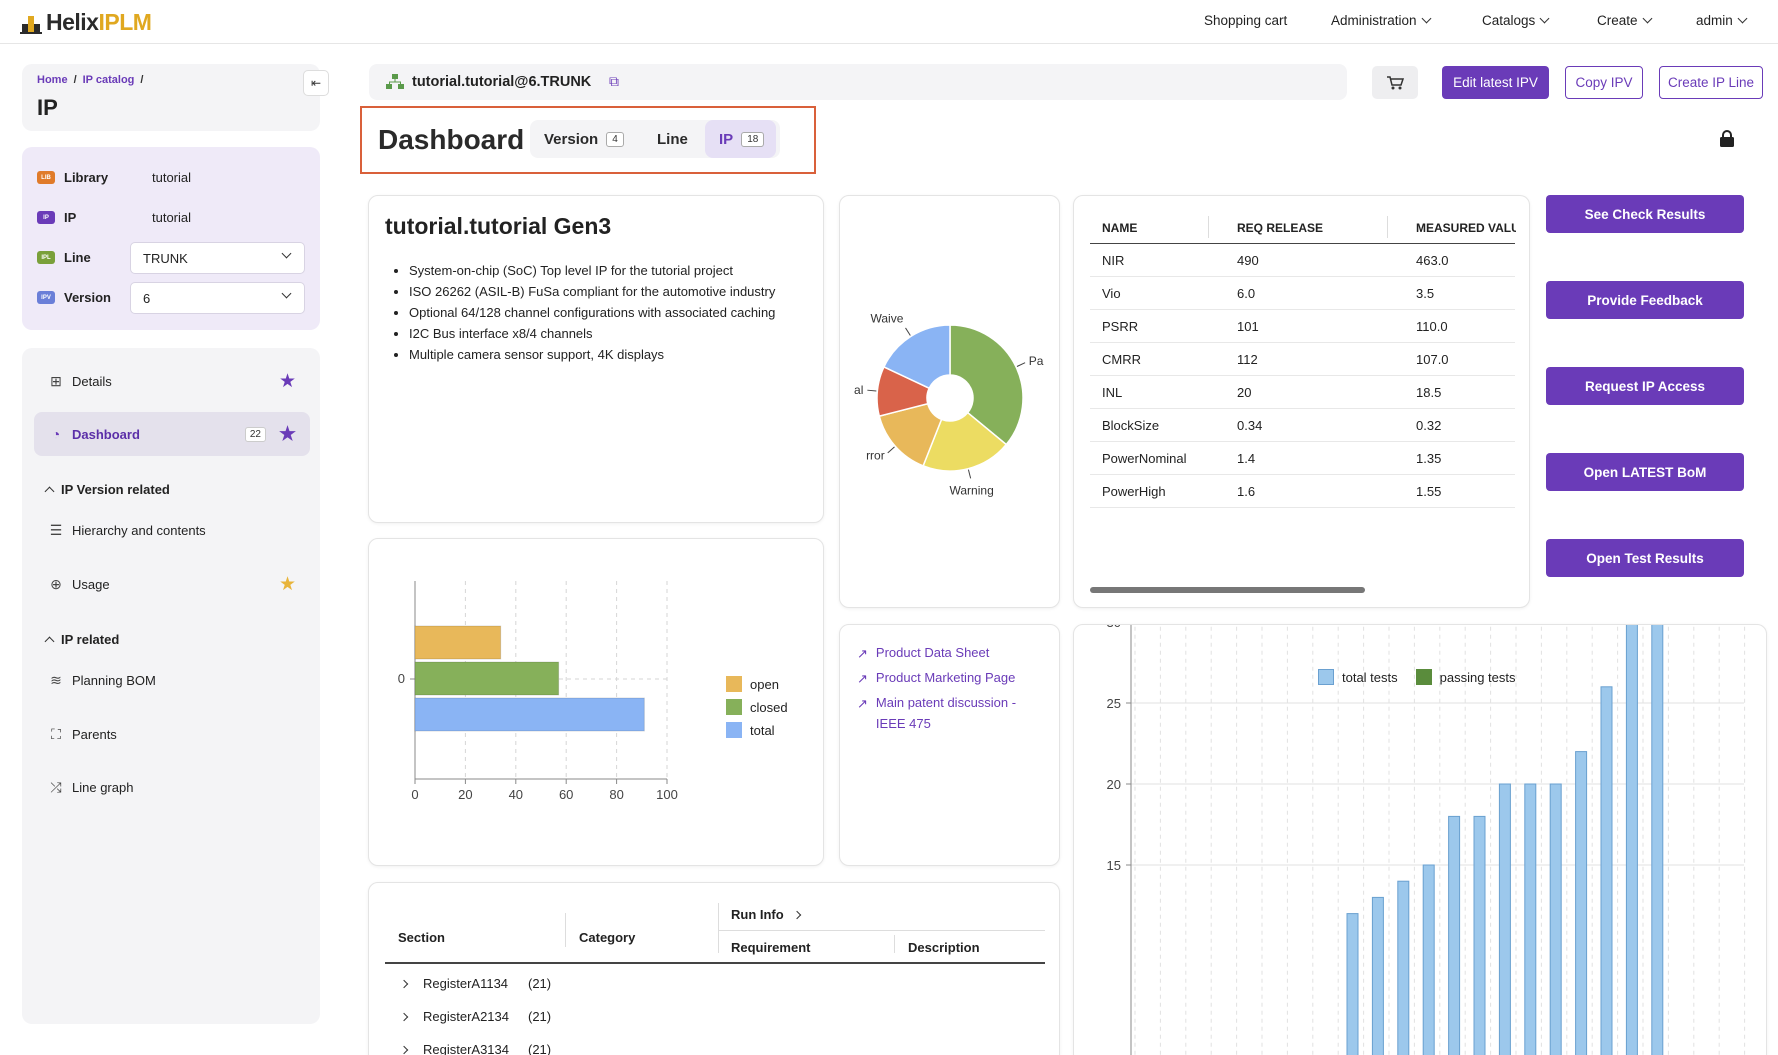  I want to click on legend-item: open, so click(757, 684).